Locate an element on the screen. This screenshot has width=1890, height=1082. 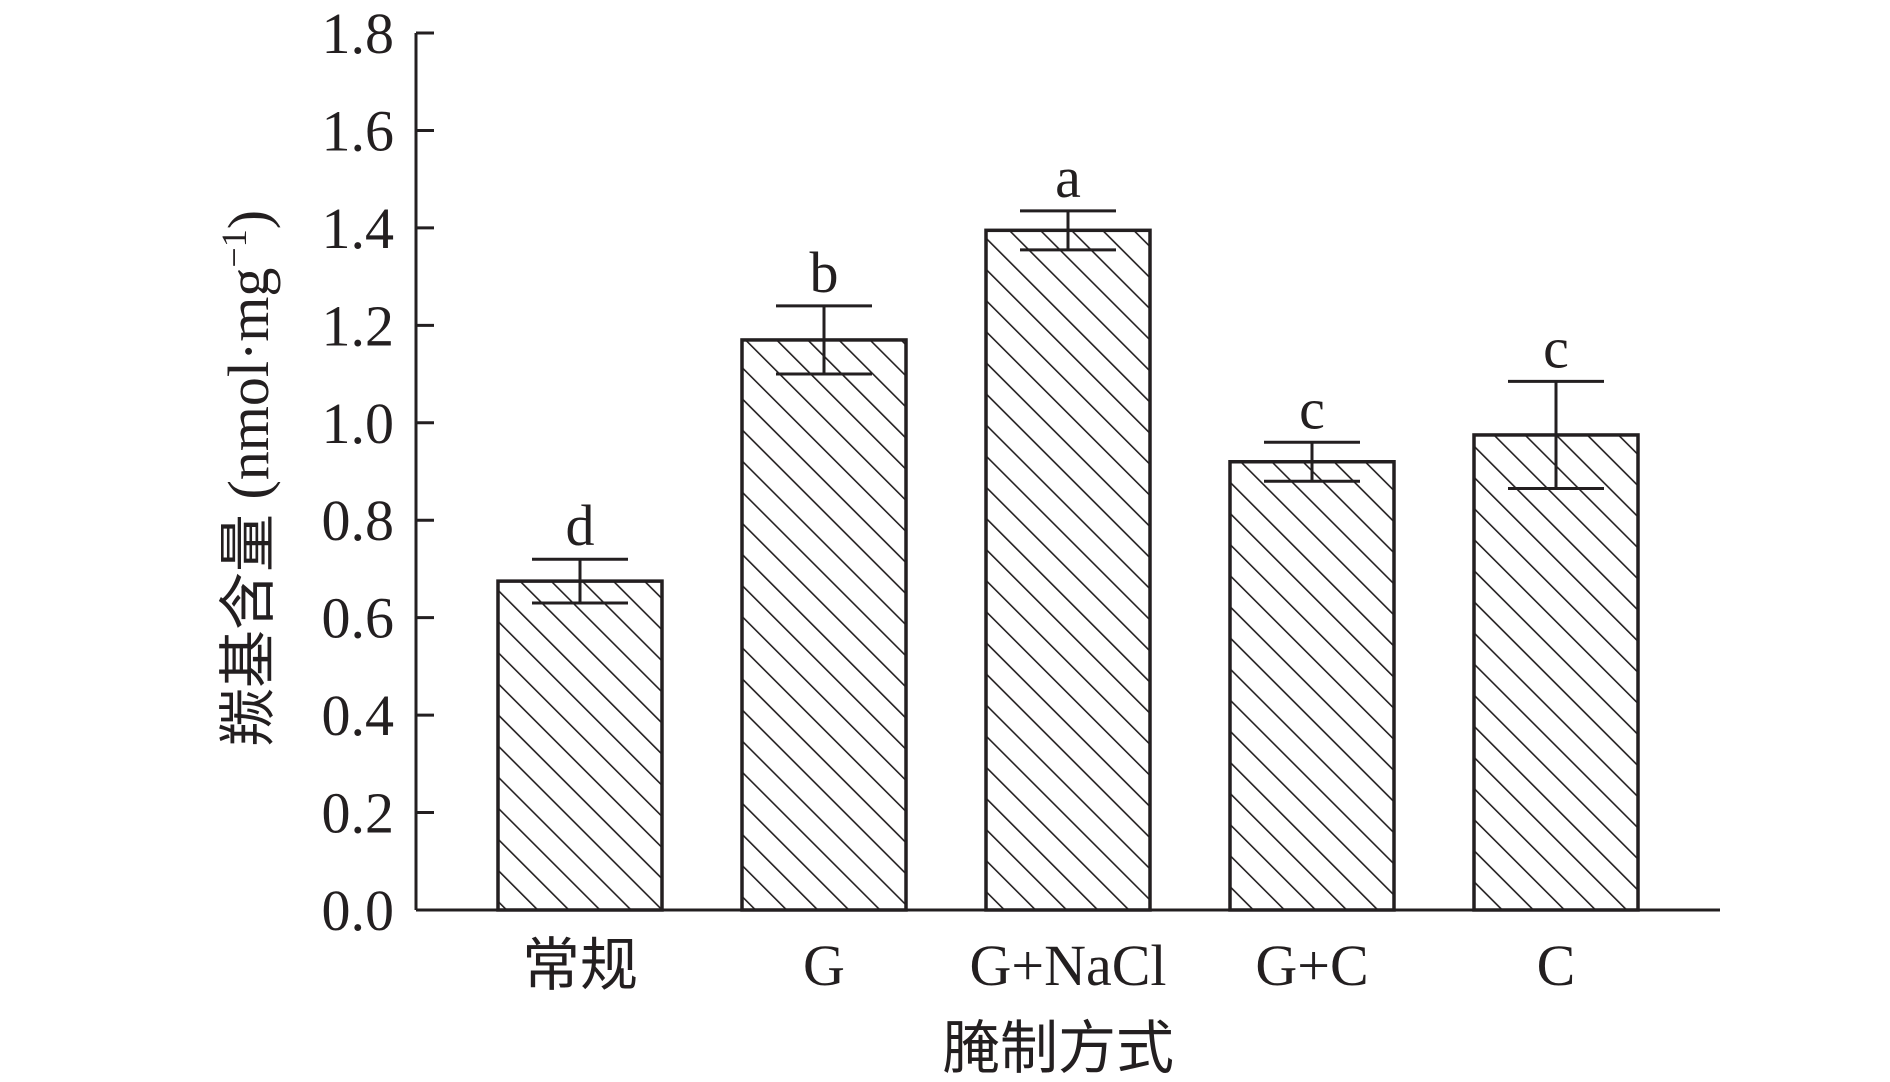
significance-label: b is located at coordinates (824, 272).